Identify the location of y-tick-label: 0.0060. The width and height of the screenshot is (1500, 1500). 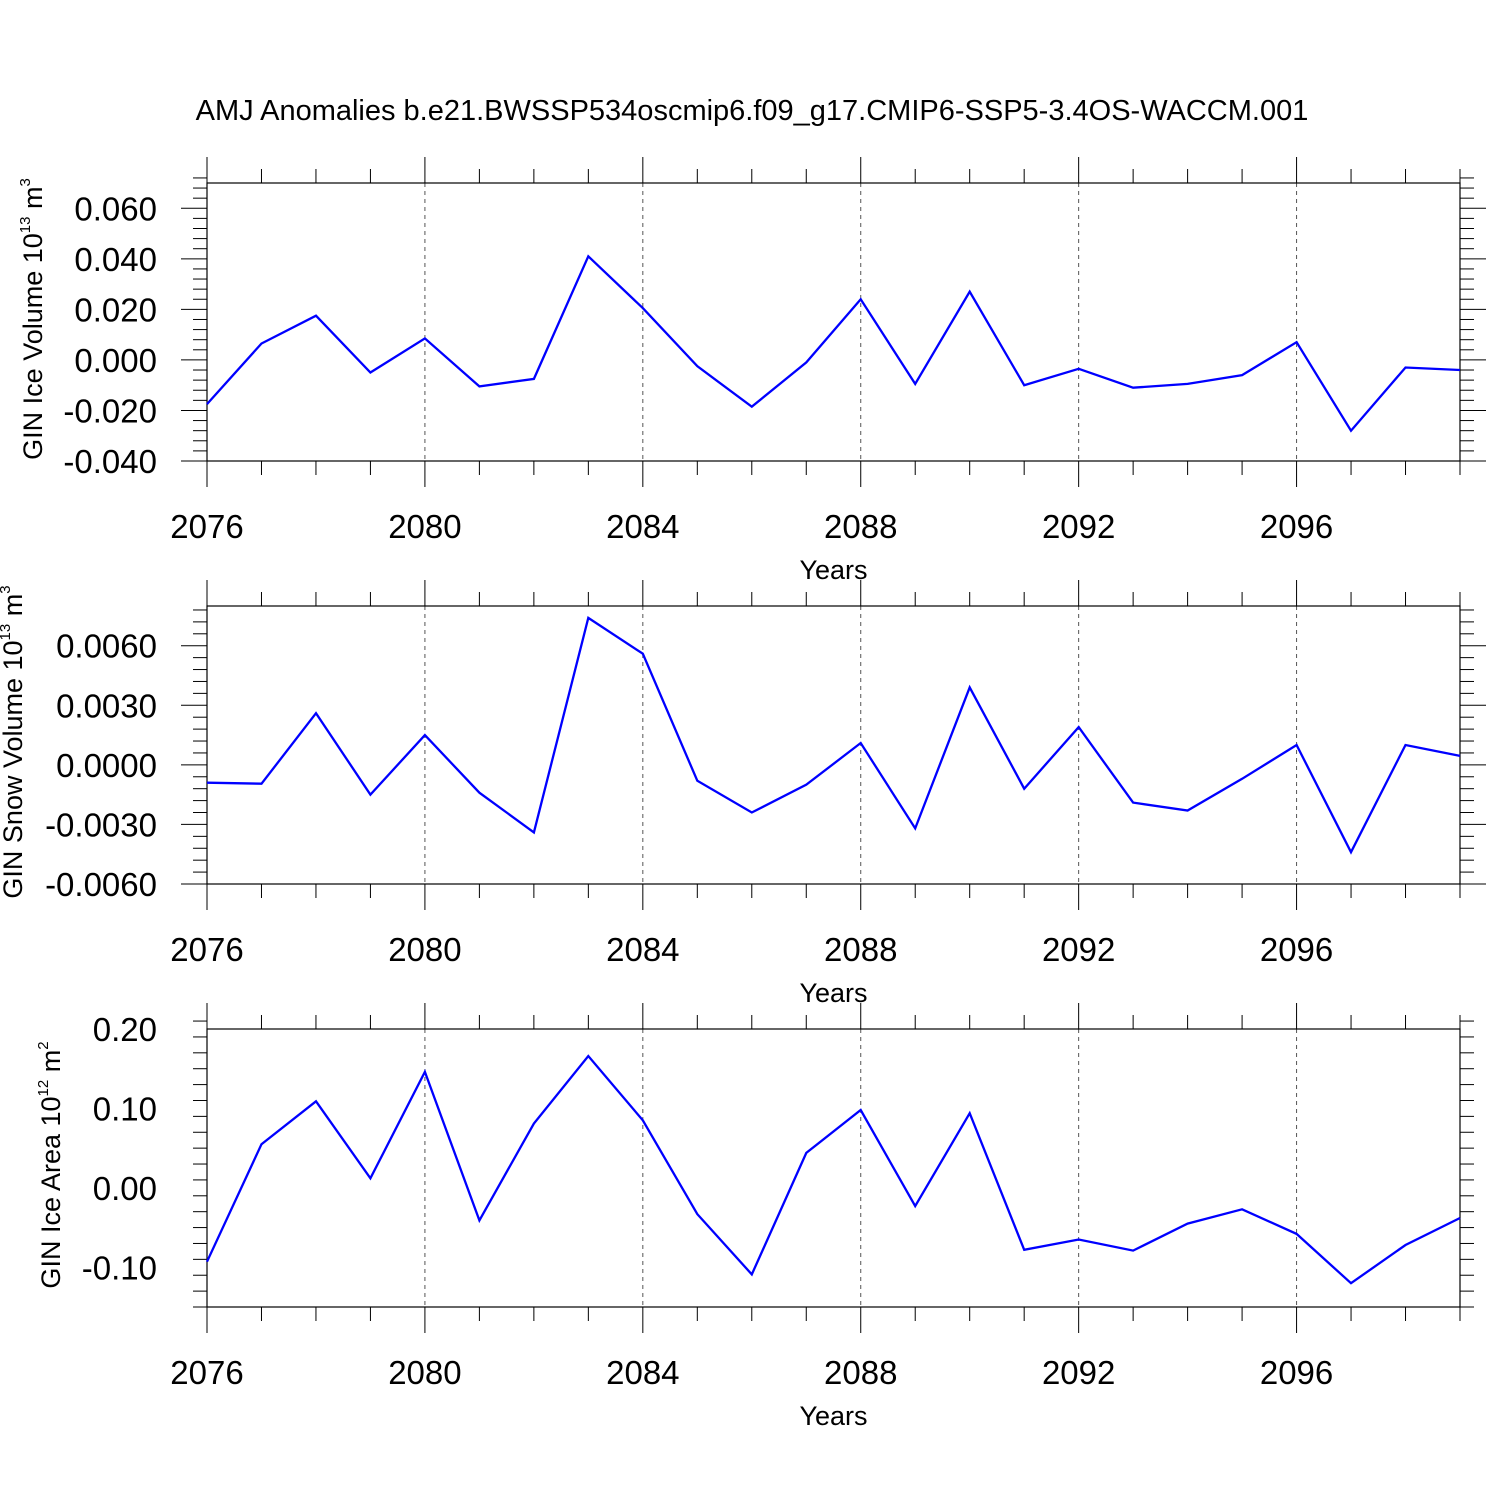
(106, 646).